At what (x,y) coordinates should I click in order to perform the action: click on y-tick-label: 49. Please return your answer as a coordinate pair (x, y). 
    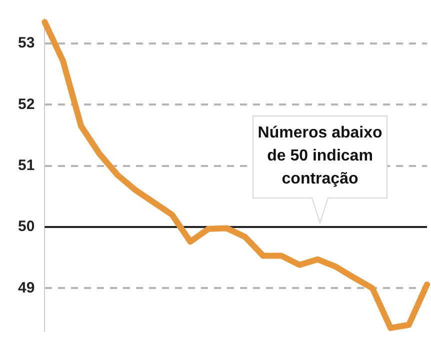
    Looking at the image, I should click on (26, 287).